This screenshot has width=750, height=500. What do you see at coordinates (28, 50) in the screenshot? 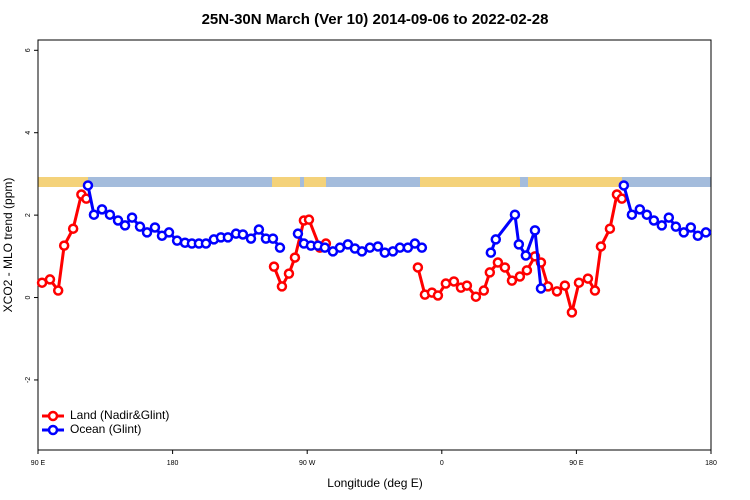
I see `y-tick-label: 6` at bounding box center [28, 50].